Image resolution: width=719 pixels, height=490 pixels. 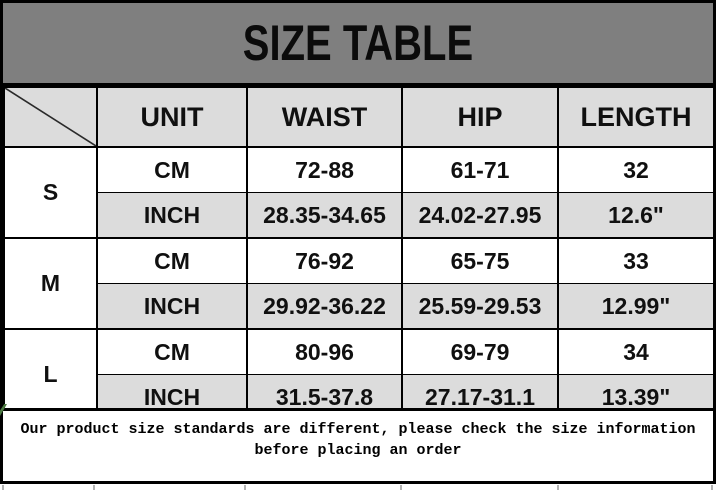 What do you see at coordinates (324, 215) in the screenshot?
I see `waist-cell: 28.35-34.65` at bounding box center [324, 215].